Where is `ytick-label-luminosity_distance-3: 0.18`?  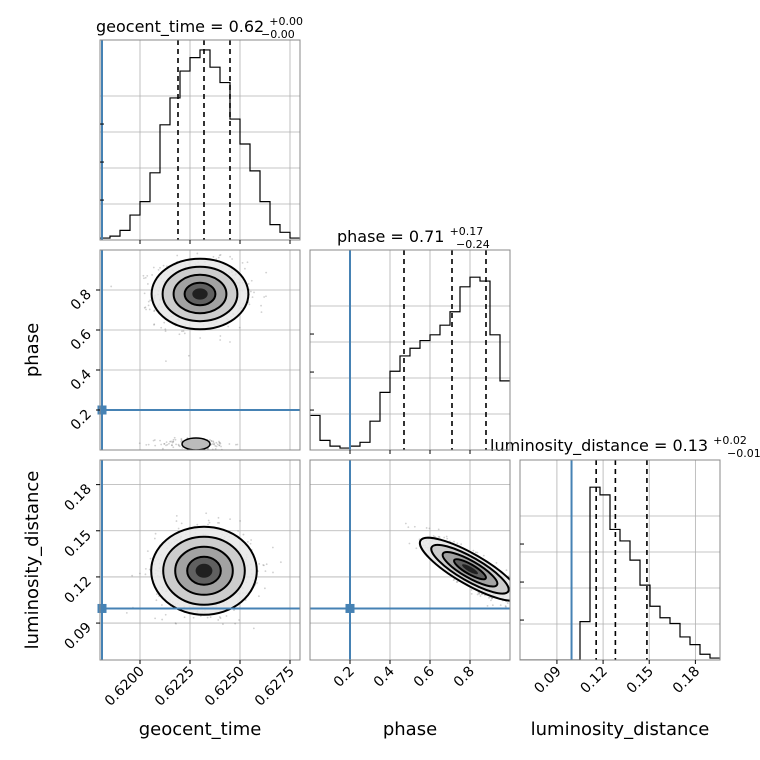
ytick-label-luminosity_distance-3: 0.18 is located at coordinates (77, 497).